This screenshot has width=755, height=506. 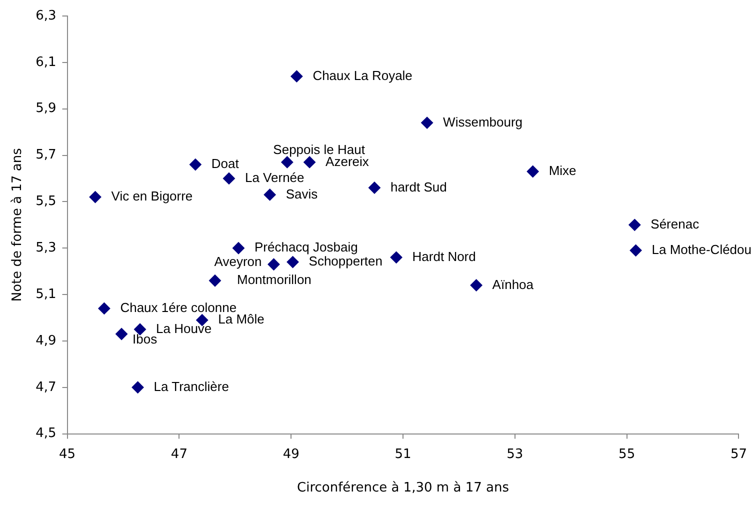 What do you see at coordinates (67, 454) in the screenshot?
I see `x-tick-label: 45` at bounding box center [67, 454].